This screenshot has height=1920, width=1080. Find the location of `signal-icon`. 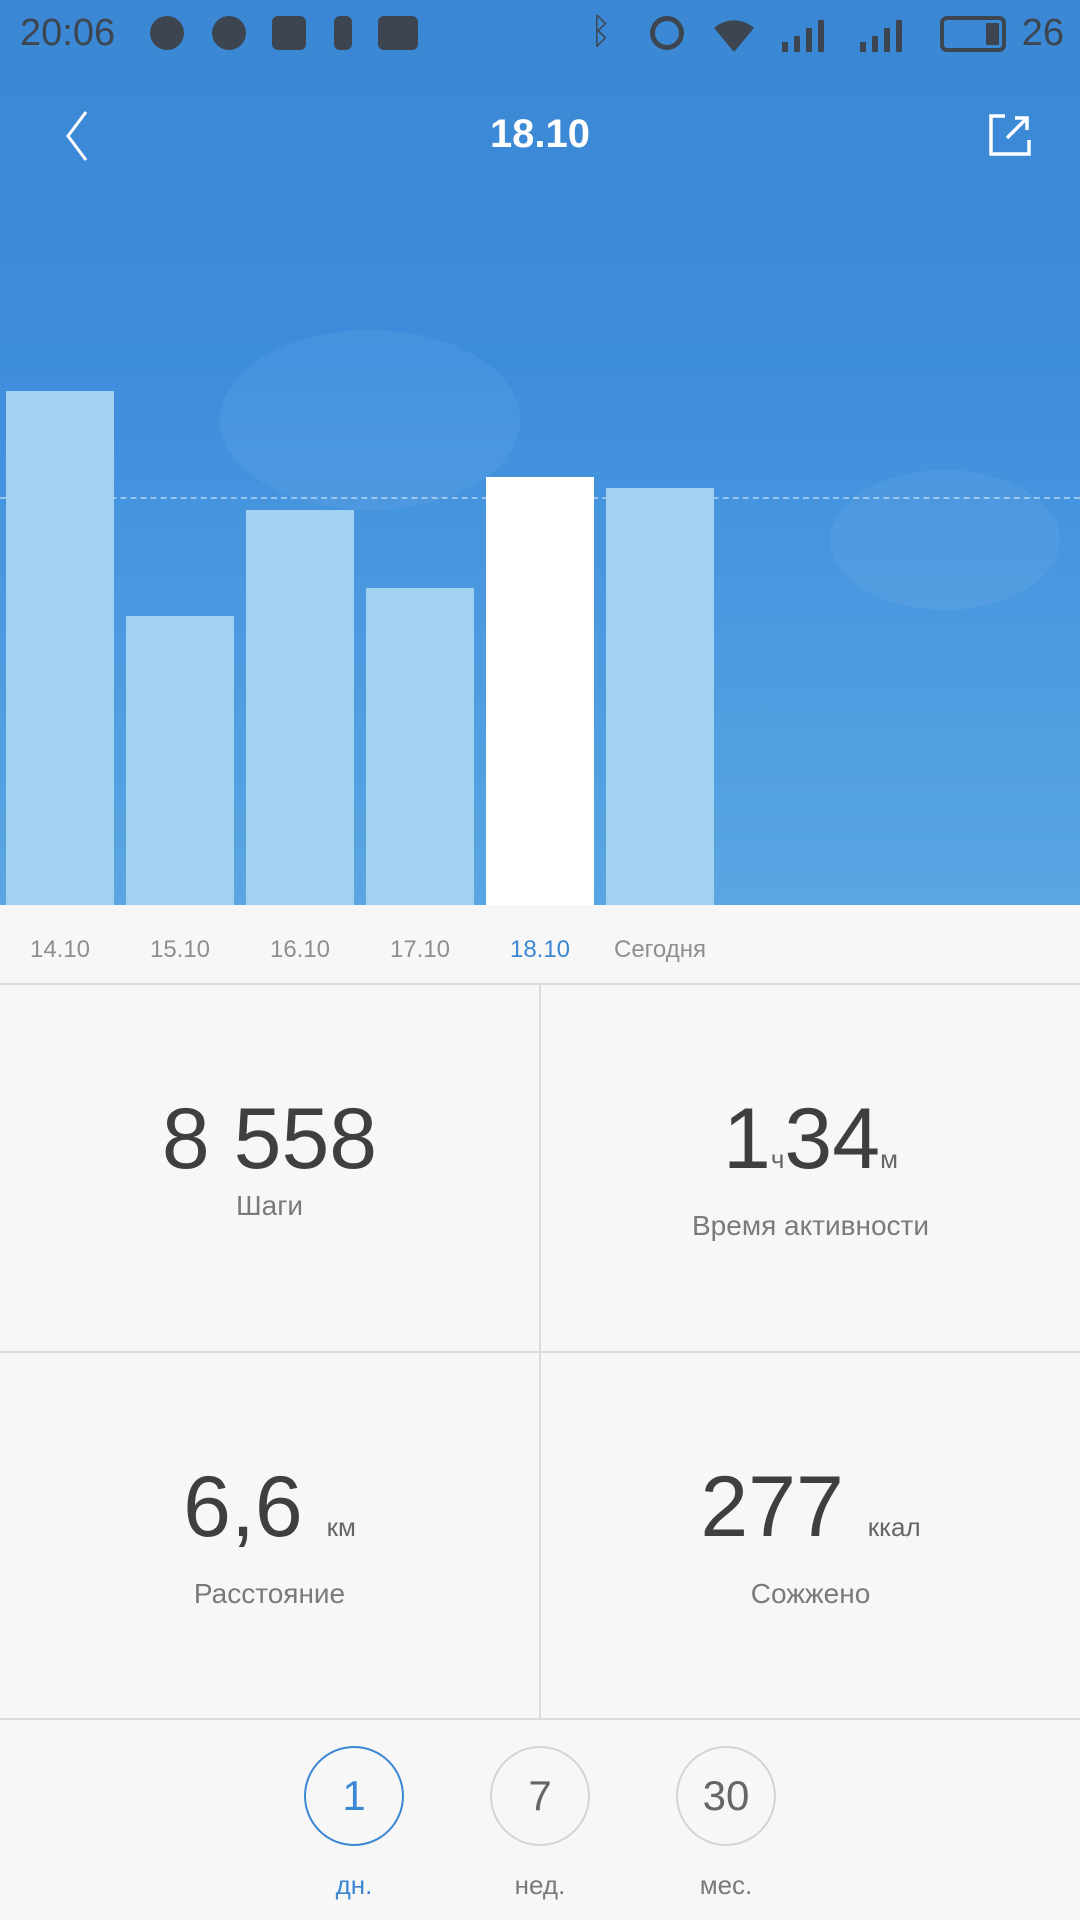

signal-icon is located at coordinates (881, 36).